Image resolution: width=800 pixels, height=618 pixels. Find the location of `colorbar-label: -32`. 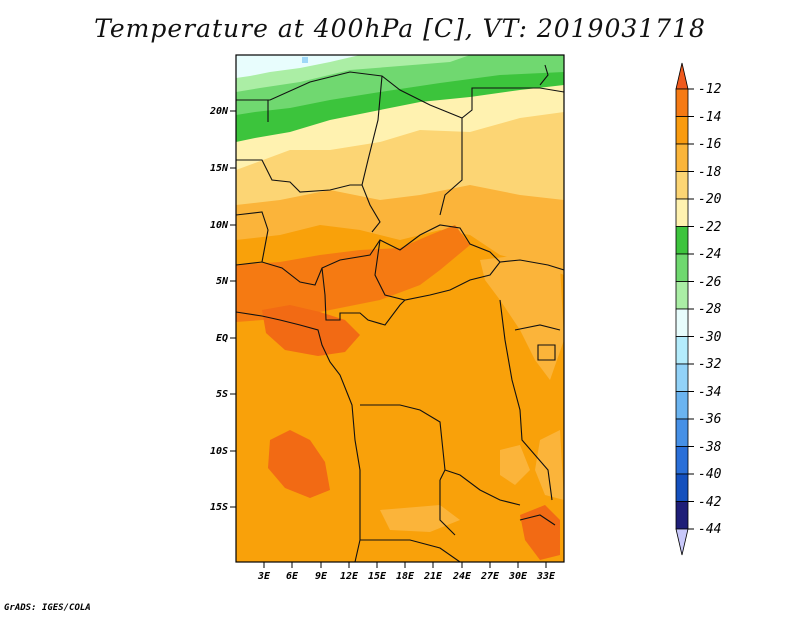

colorbar-label: -32 is located at coordinates (710, 364).